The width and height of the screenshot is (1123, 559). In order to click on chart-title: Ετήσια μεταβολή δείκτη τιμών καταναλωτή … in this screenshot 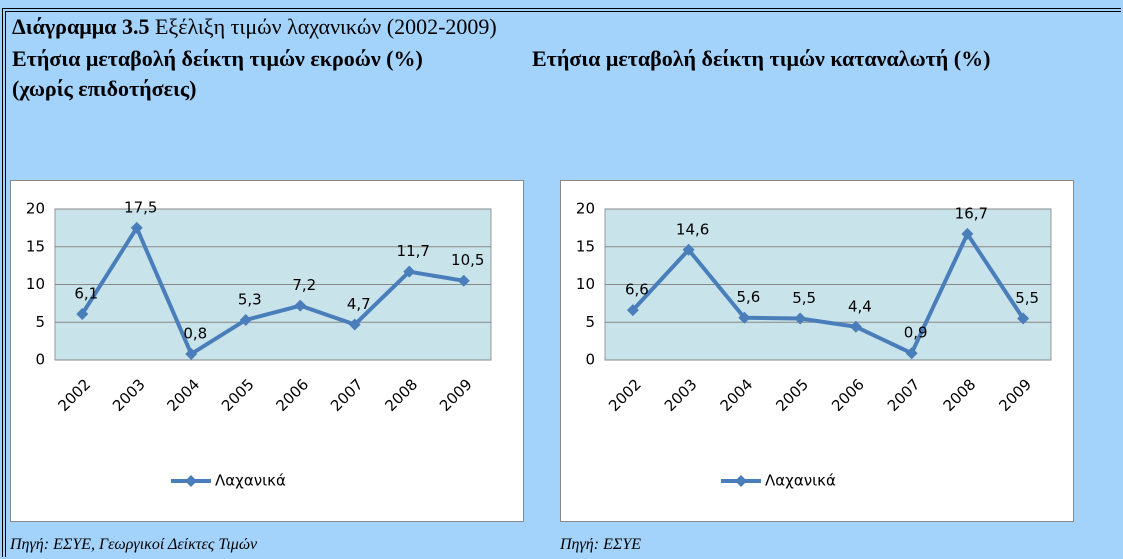, I will do `click(761, 58)`.